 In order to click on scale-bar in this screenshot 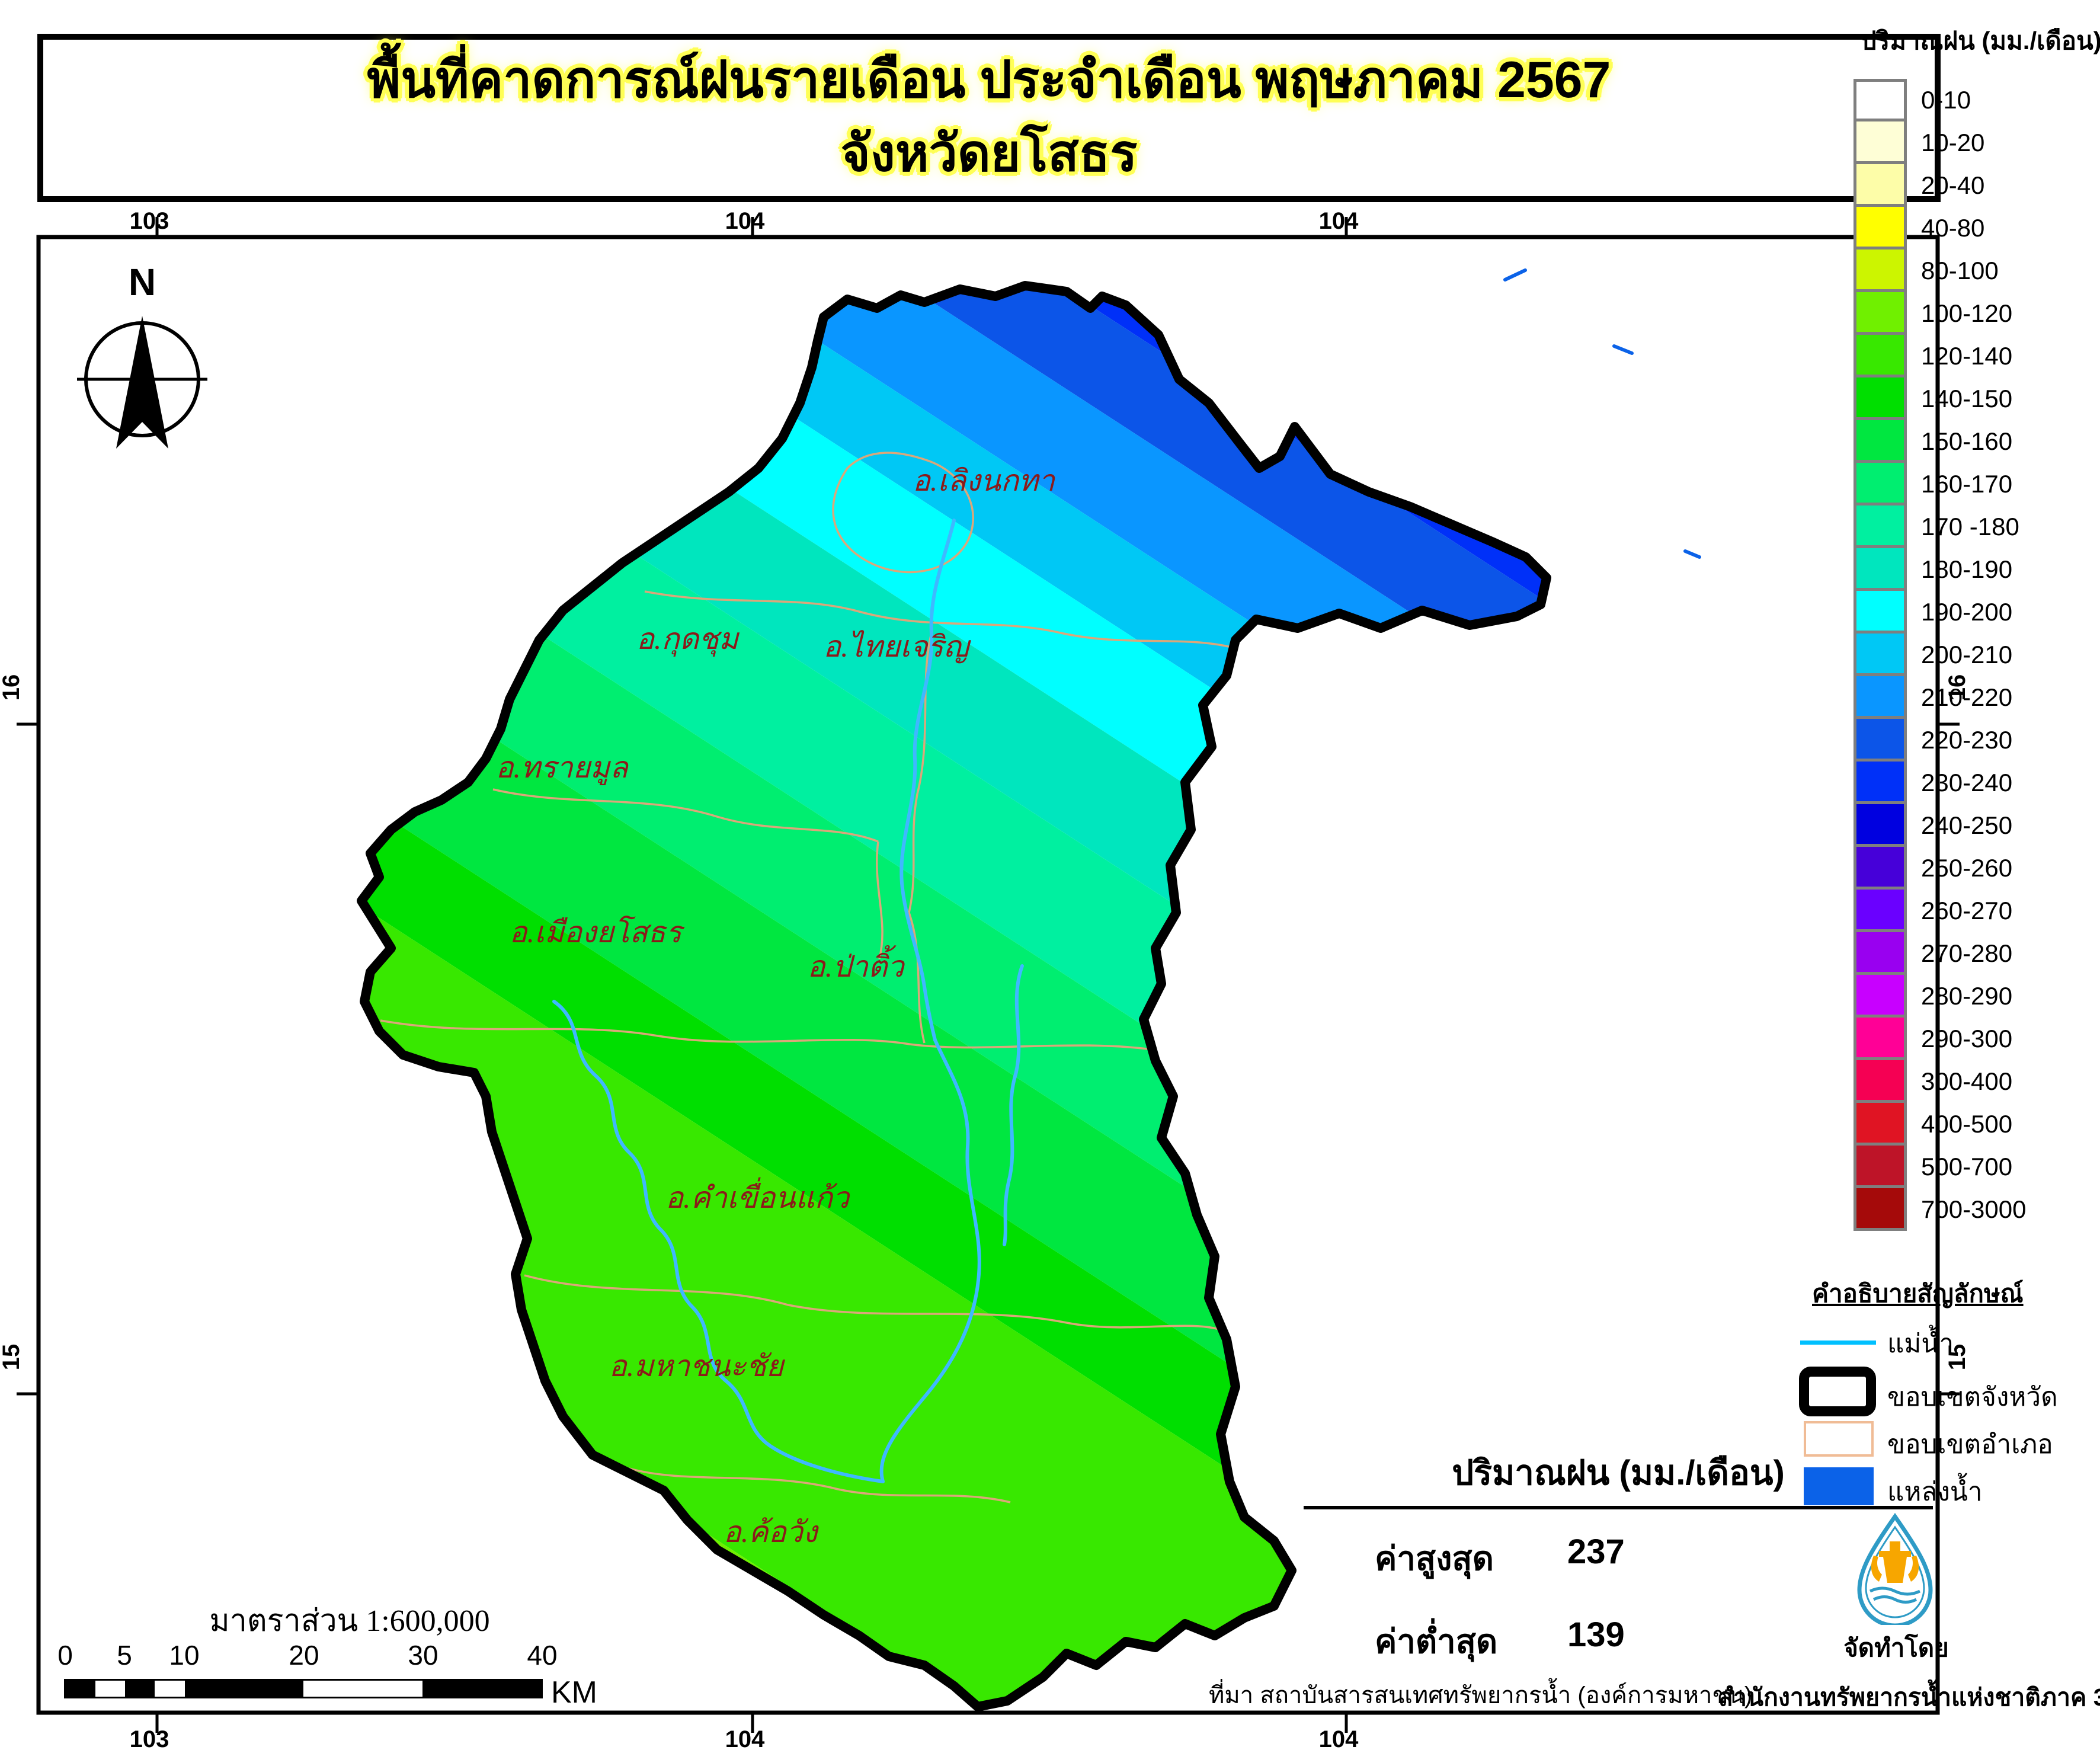, I will do `click(303, 1688)`.